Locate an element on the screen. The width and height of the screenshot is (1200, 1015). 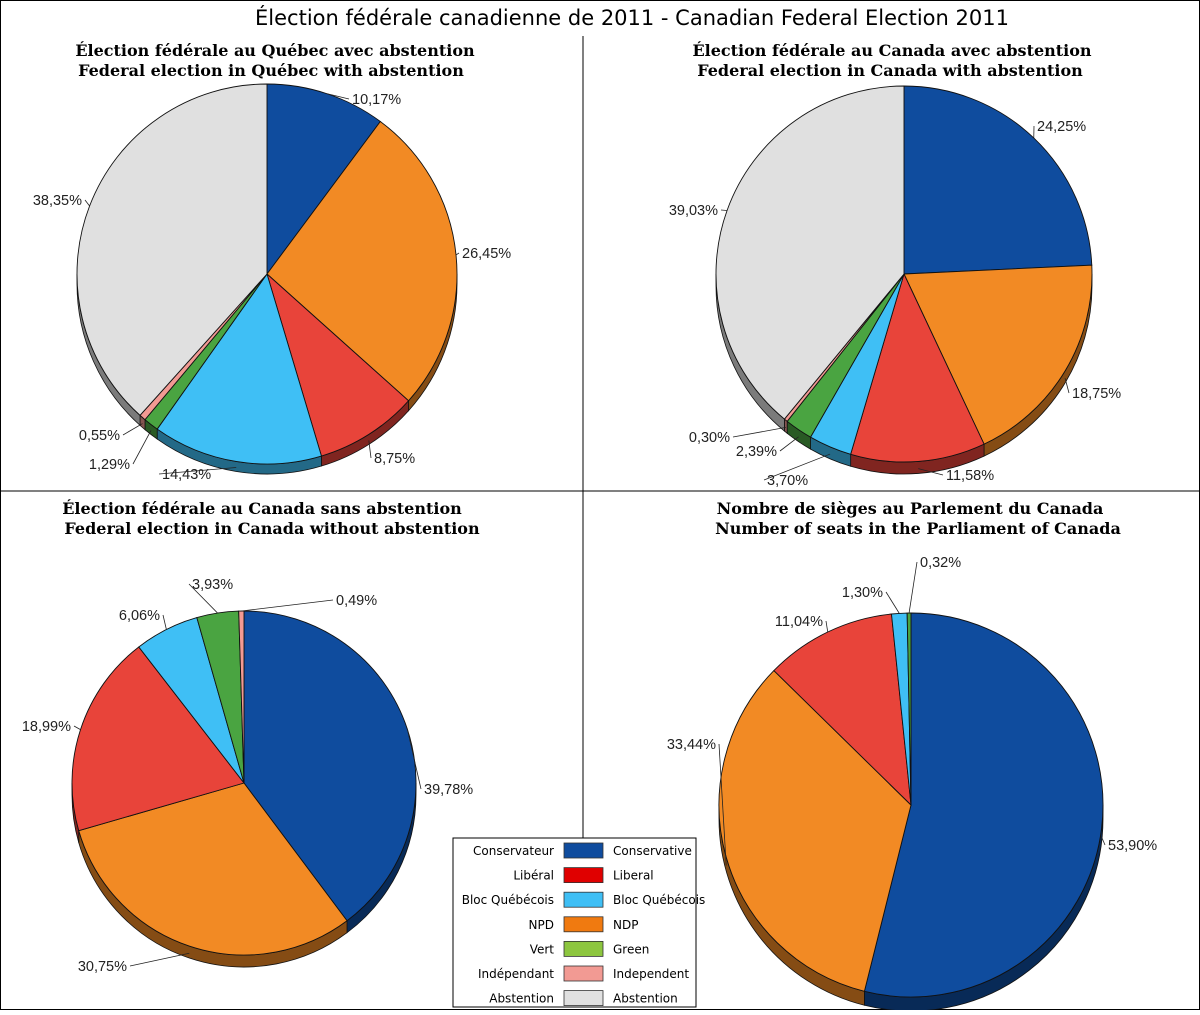
pie-1-leader-green is located at coordinates (142, 447).